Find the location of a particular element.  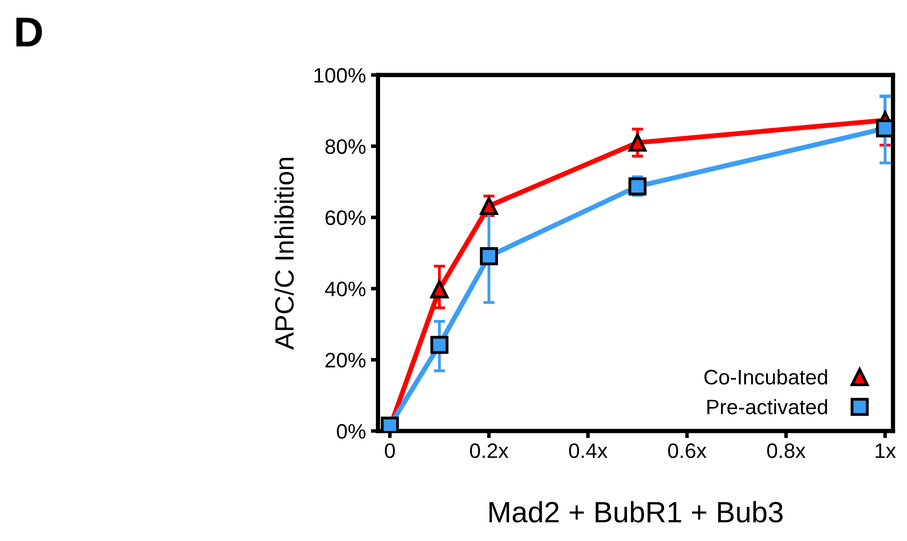

text: D is located at coordinates (29, 32).